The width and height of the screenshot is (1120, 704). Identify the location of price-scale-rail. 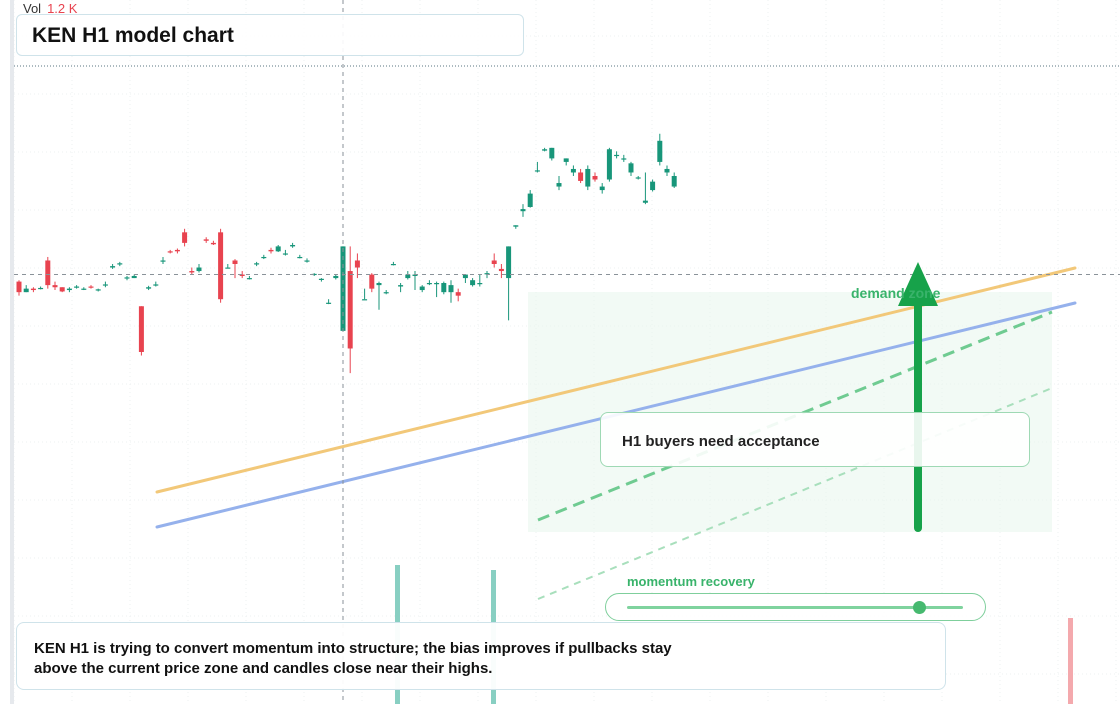
(12, 352).